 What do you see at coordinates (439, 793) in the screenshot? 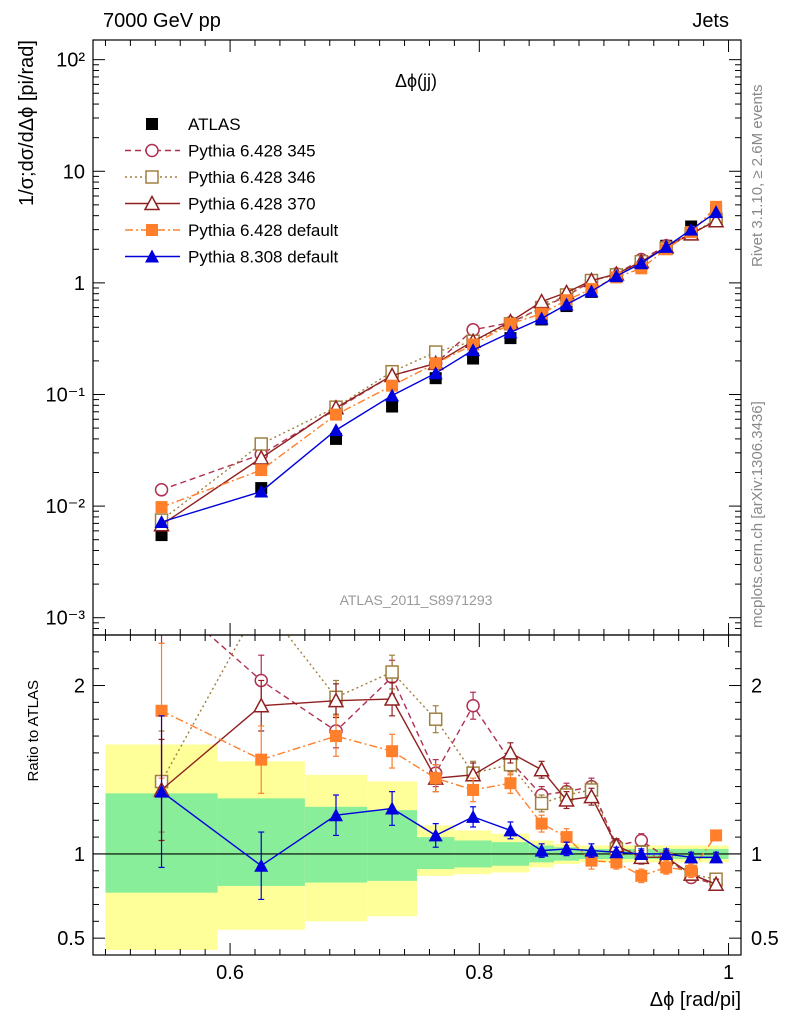
I see `ratio-line` at bounding box center [439, 793].